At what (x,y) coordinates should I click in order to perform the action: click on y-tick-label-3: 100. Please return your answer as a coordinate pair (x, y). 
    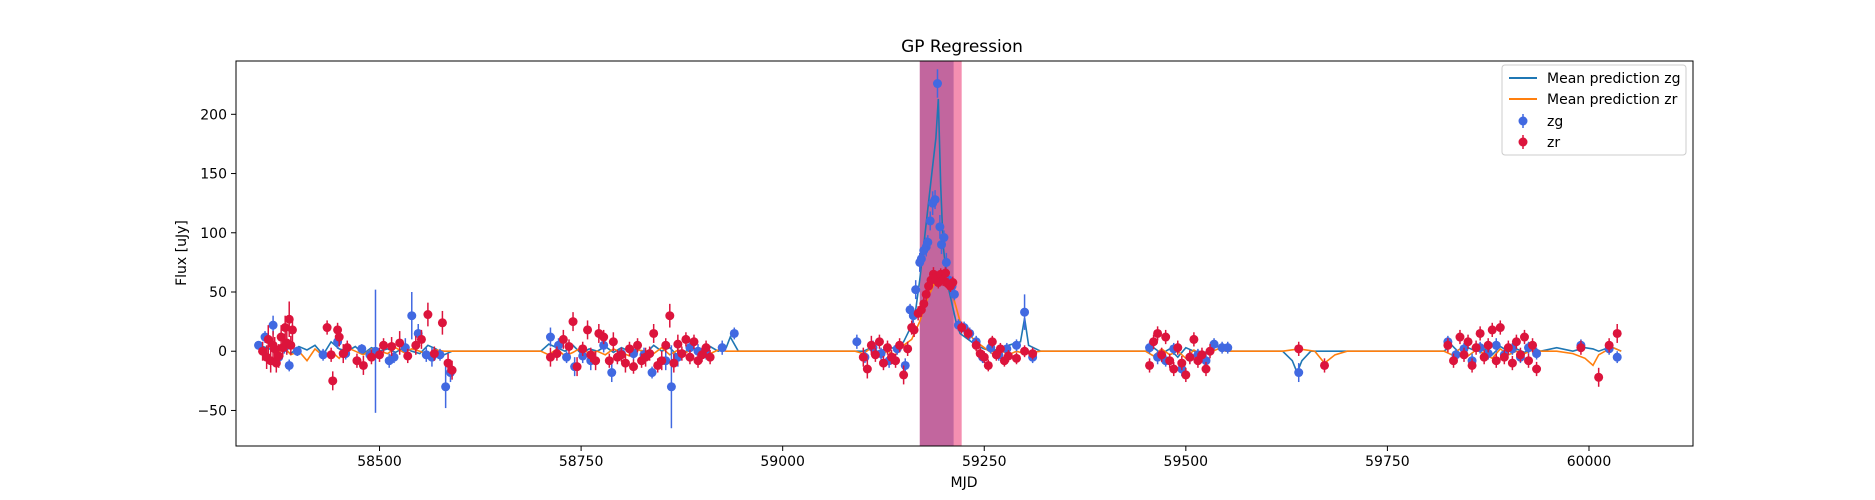
    Looking at the image, I should click on (213, 234).